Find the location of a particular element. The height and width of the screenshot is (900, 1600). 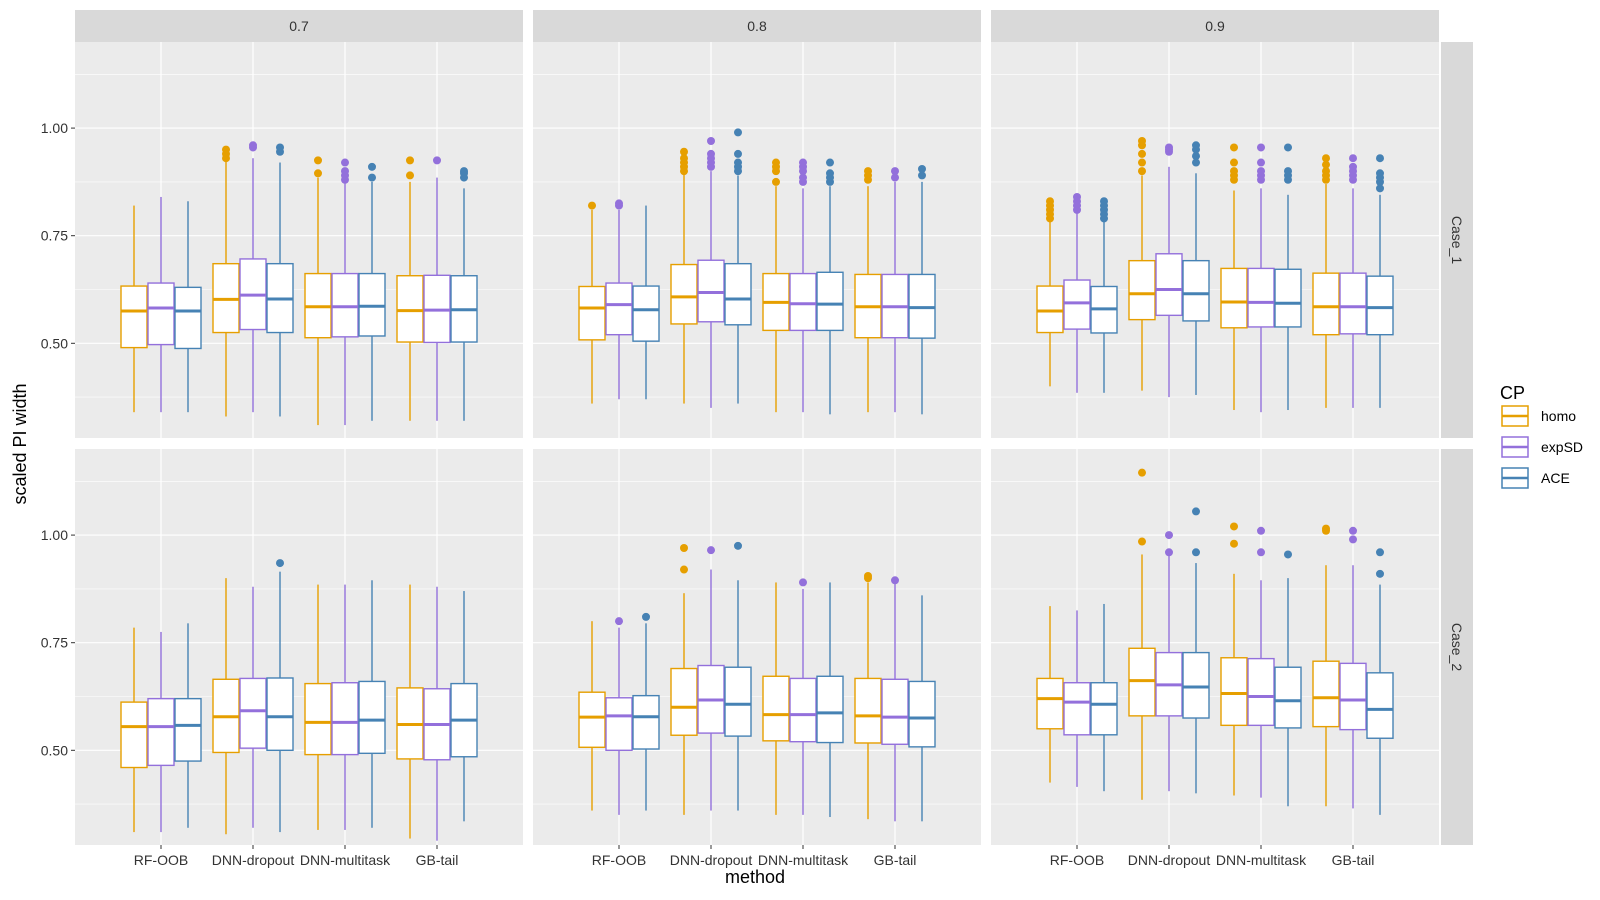

facet-strip-row-label: Case_2 is located at coordinates (1457, 647).